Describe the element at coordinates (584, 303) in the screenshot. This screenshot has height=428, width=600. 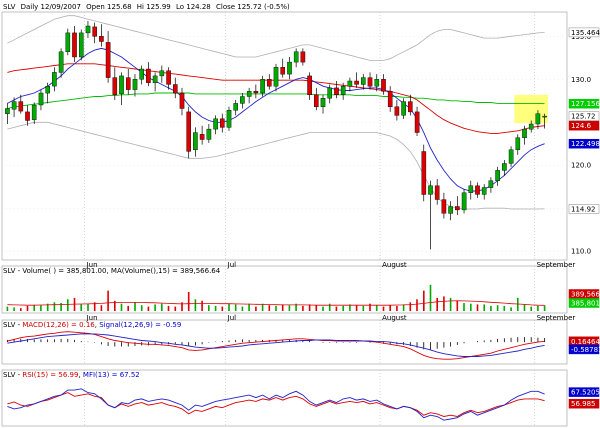
I see `volume-tag: 385,801` at that location.